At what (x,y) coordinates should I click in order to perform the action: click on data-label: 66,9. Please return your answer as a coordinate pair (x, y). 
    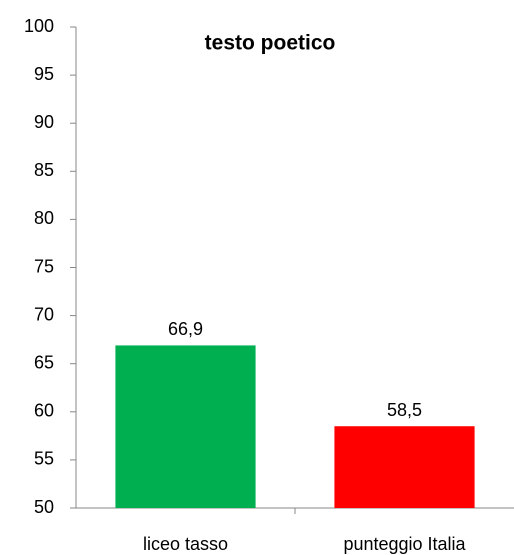
    Looking at the image, I should click on (185, 329).